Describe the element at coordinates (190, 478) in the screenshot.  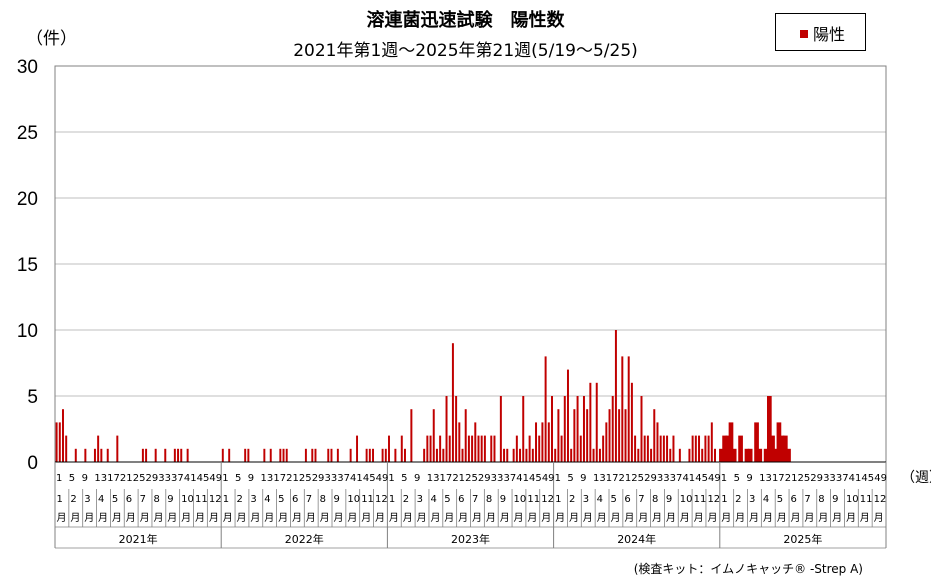
I see `x-week-label: 41` at that location.